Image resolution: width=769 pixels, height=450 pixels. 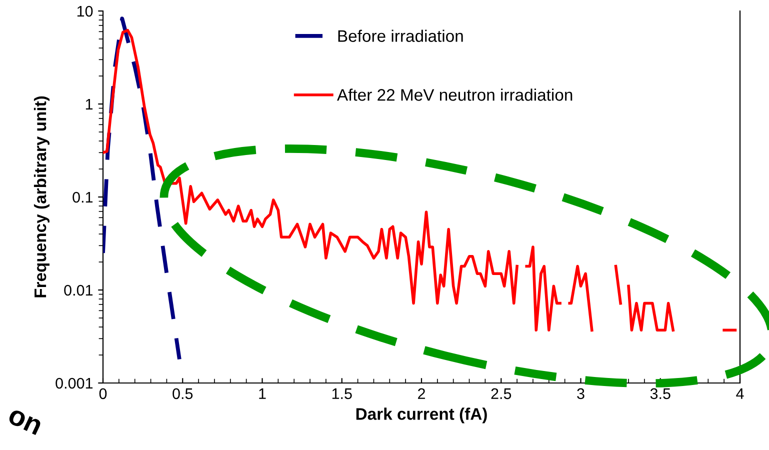 What do you see at coordinates (660, 394) in the screenshot?
I see `x-tick-label: 3.5` at bounding box center [660, 394].